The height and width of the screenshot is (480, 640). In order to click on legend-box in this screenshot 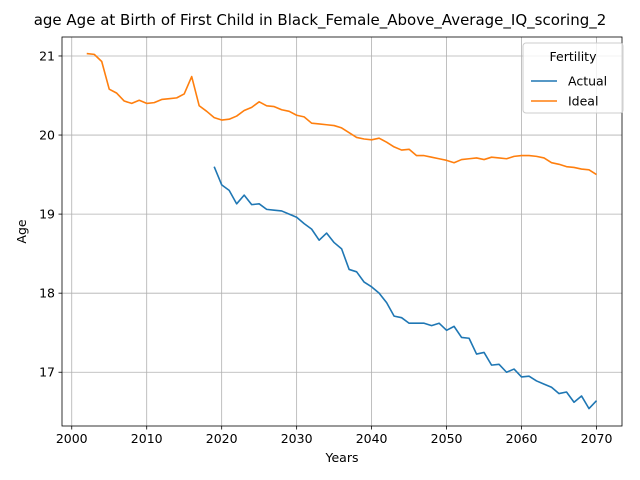, I will do `click(573, 78)`.